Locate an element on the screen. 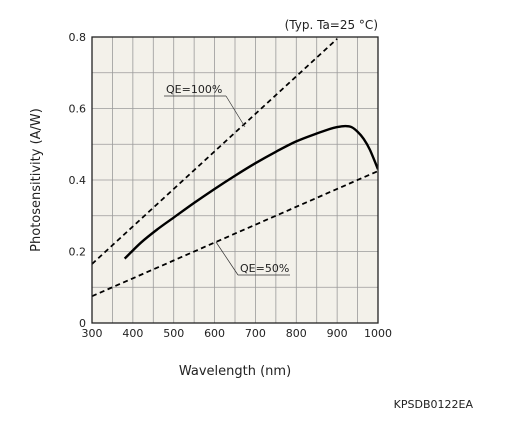 The height and width of the screenshot is (441, 515). x-tick-labels: 300 400 500 600 700 800 900 1000 is located at coordinates (237, 333).